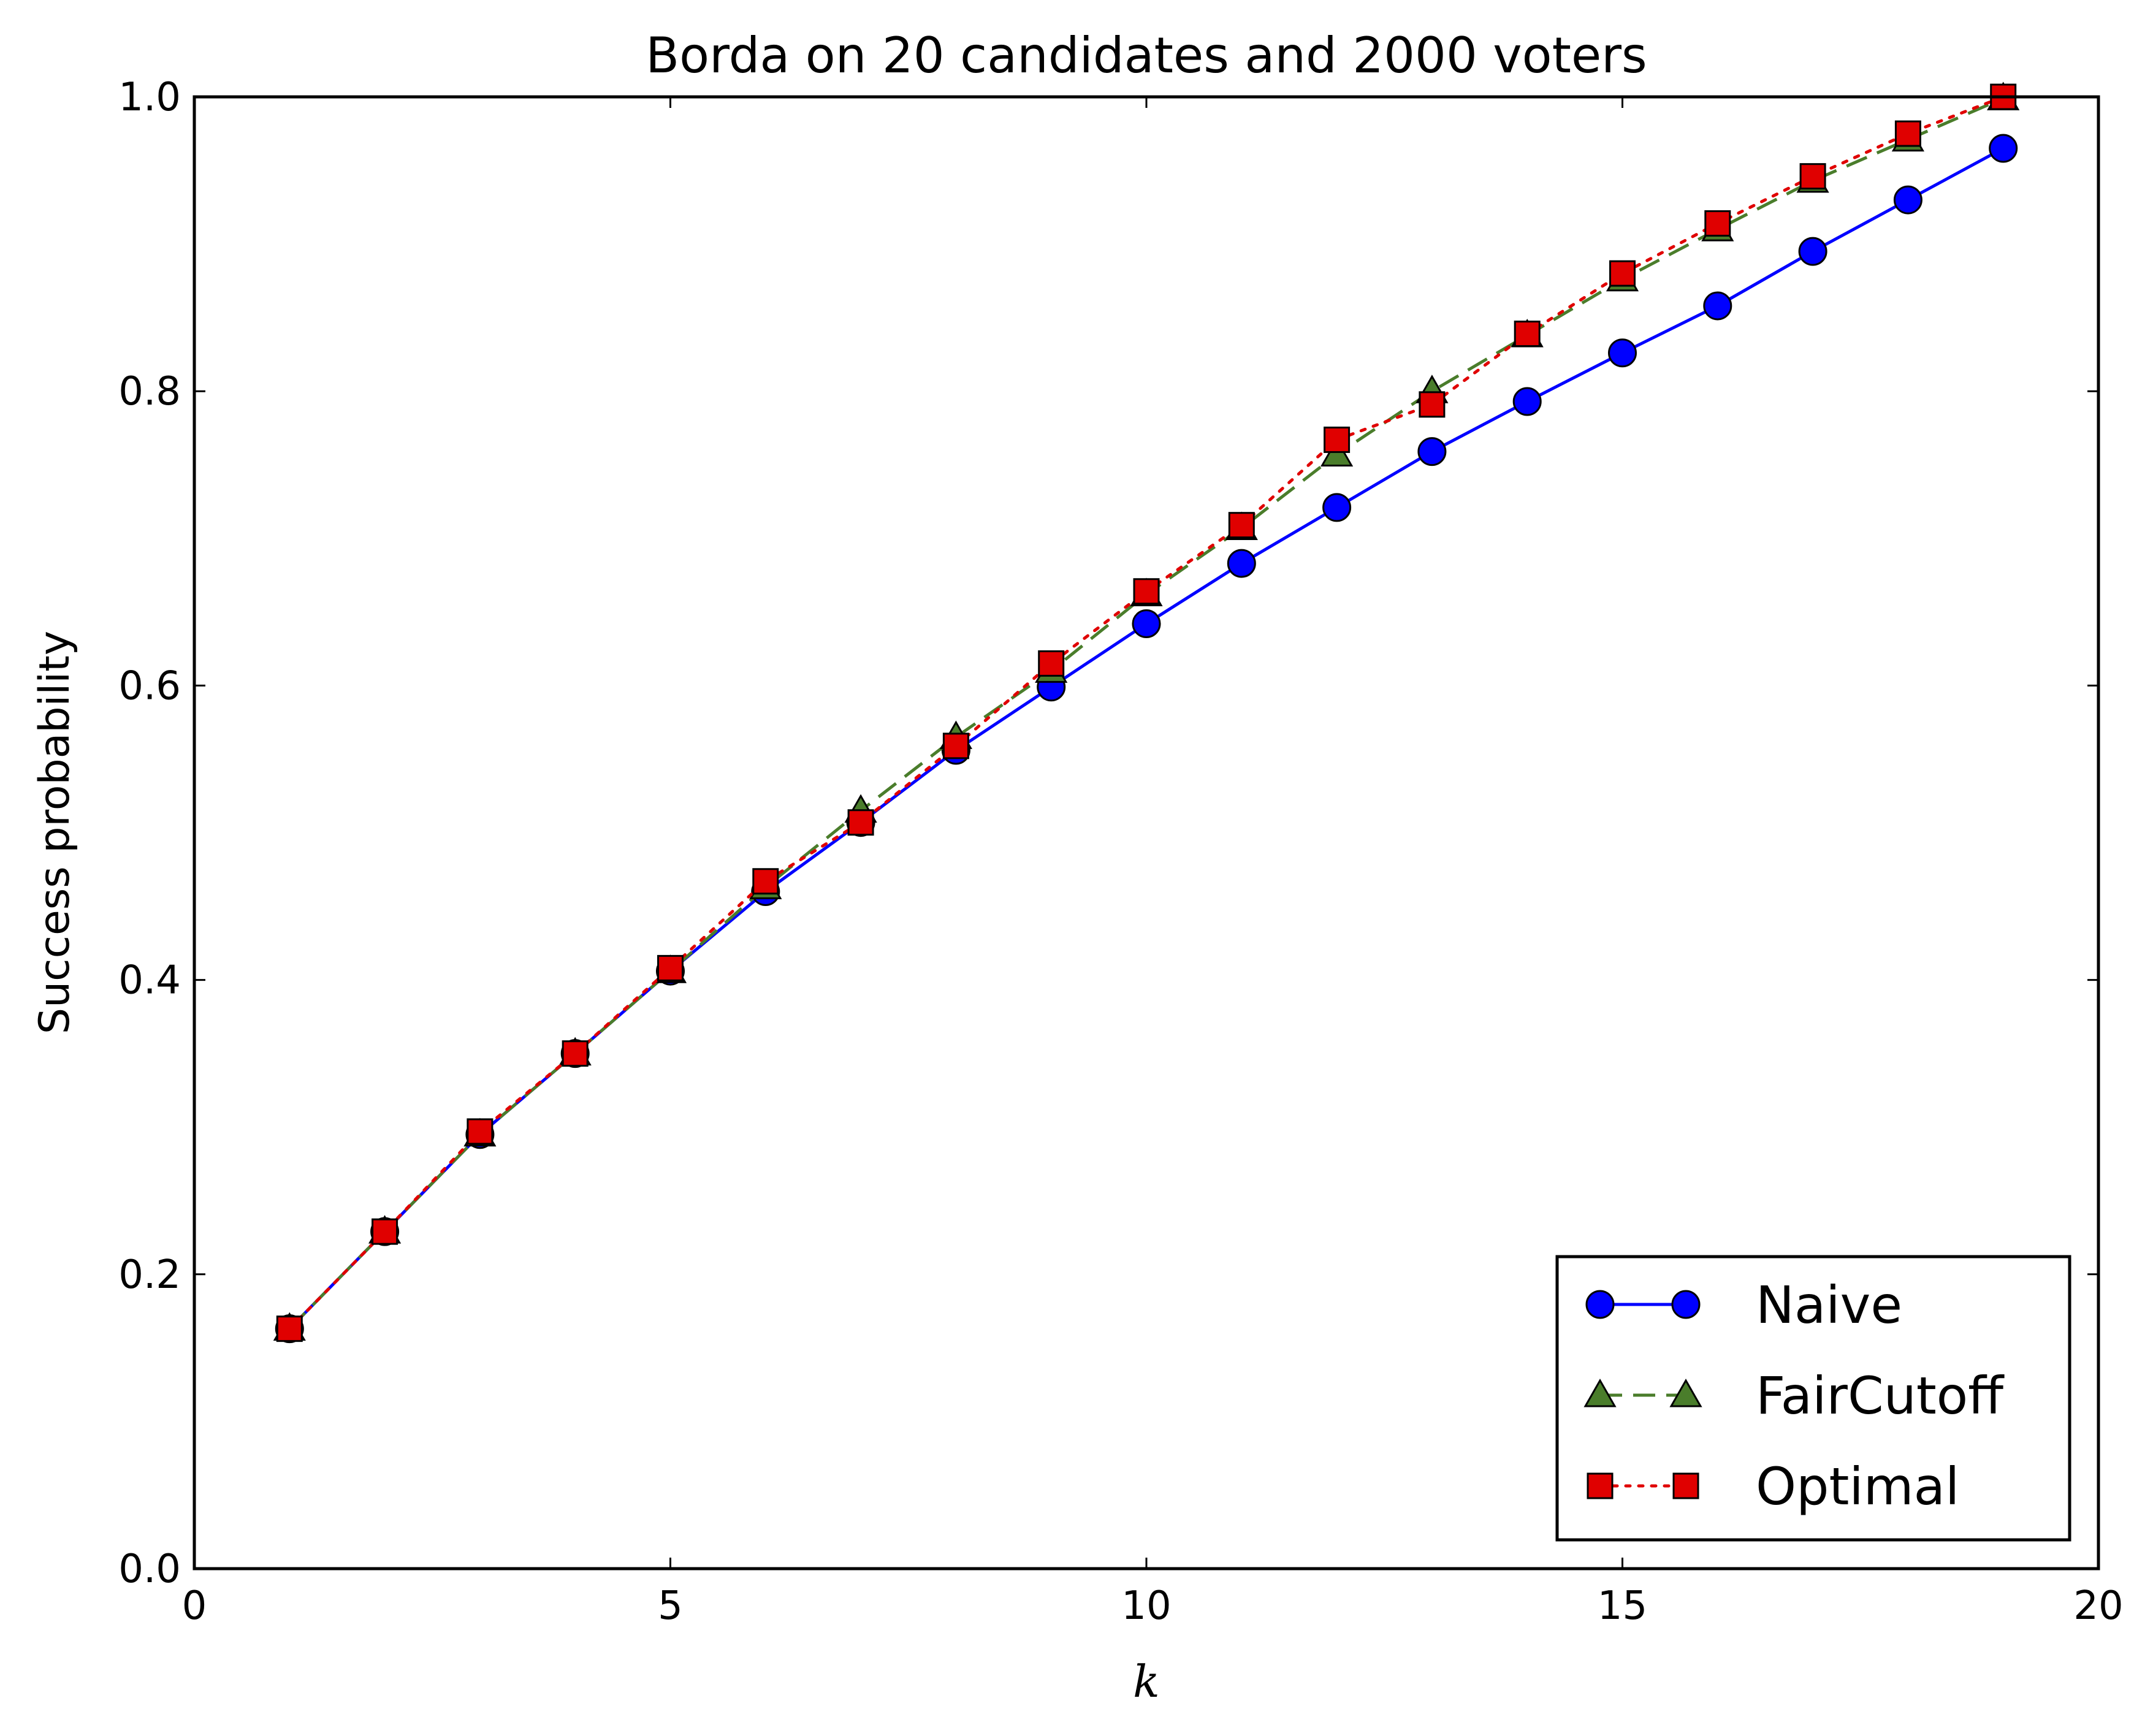  Describe the element at coordinates (1858, 1486) in the screenshot. I see `legend-label-optimal: Optimal` at that location.